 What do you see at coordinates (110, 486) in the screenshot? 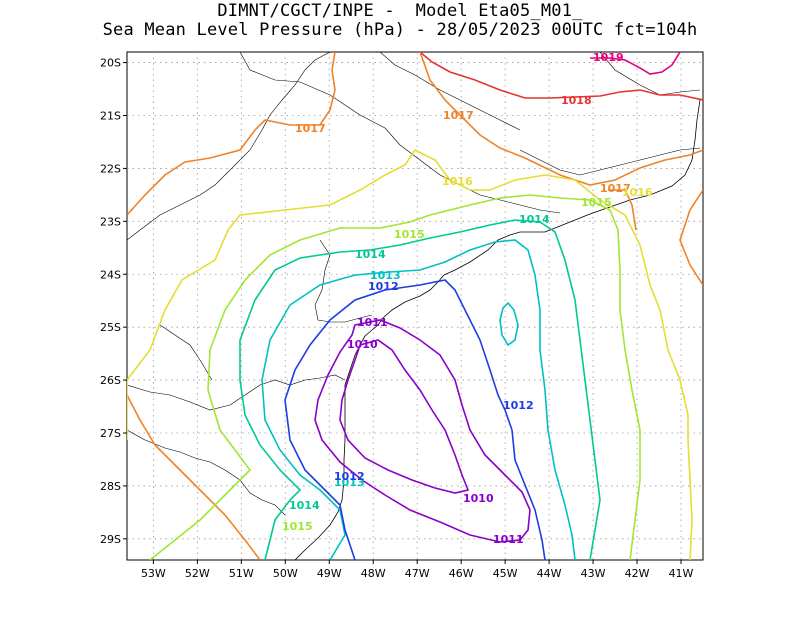
I see `tick-label-lat-28S: 28S` at bounding box center [110, 486].